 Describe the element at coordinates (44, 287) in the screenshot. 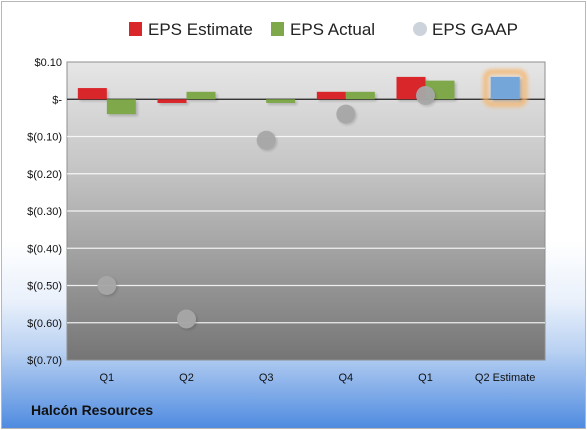

I see `y-tick-label: $(0.50)` at that location.